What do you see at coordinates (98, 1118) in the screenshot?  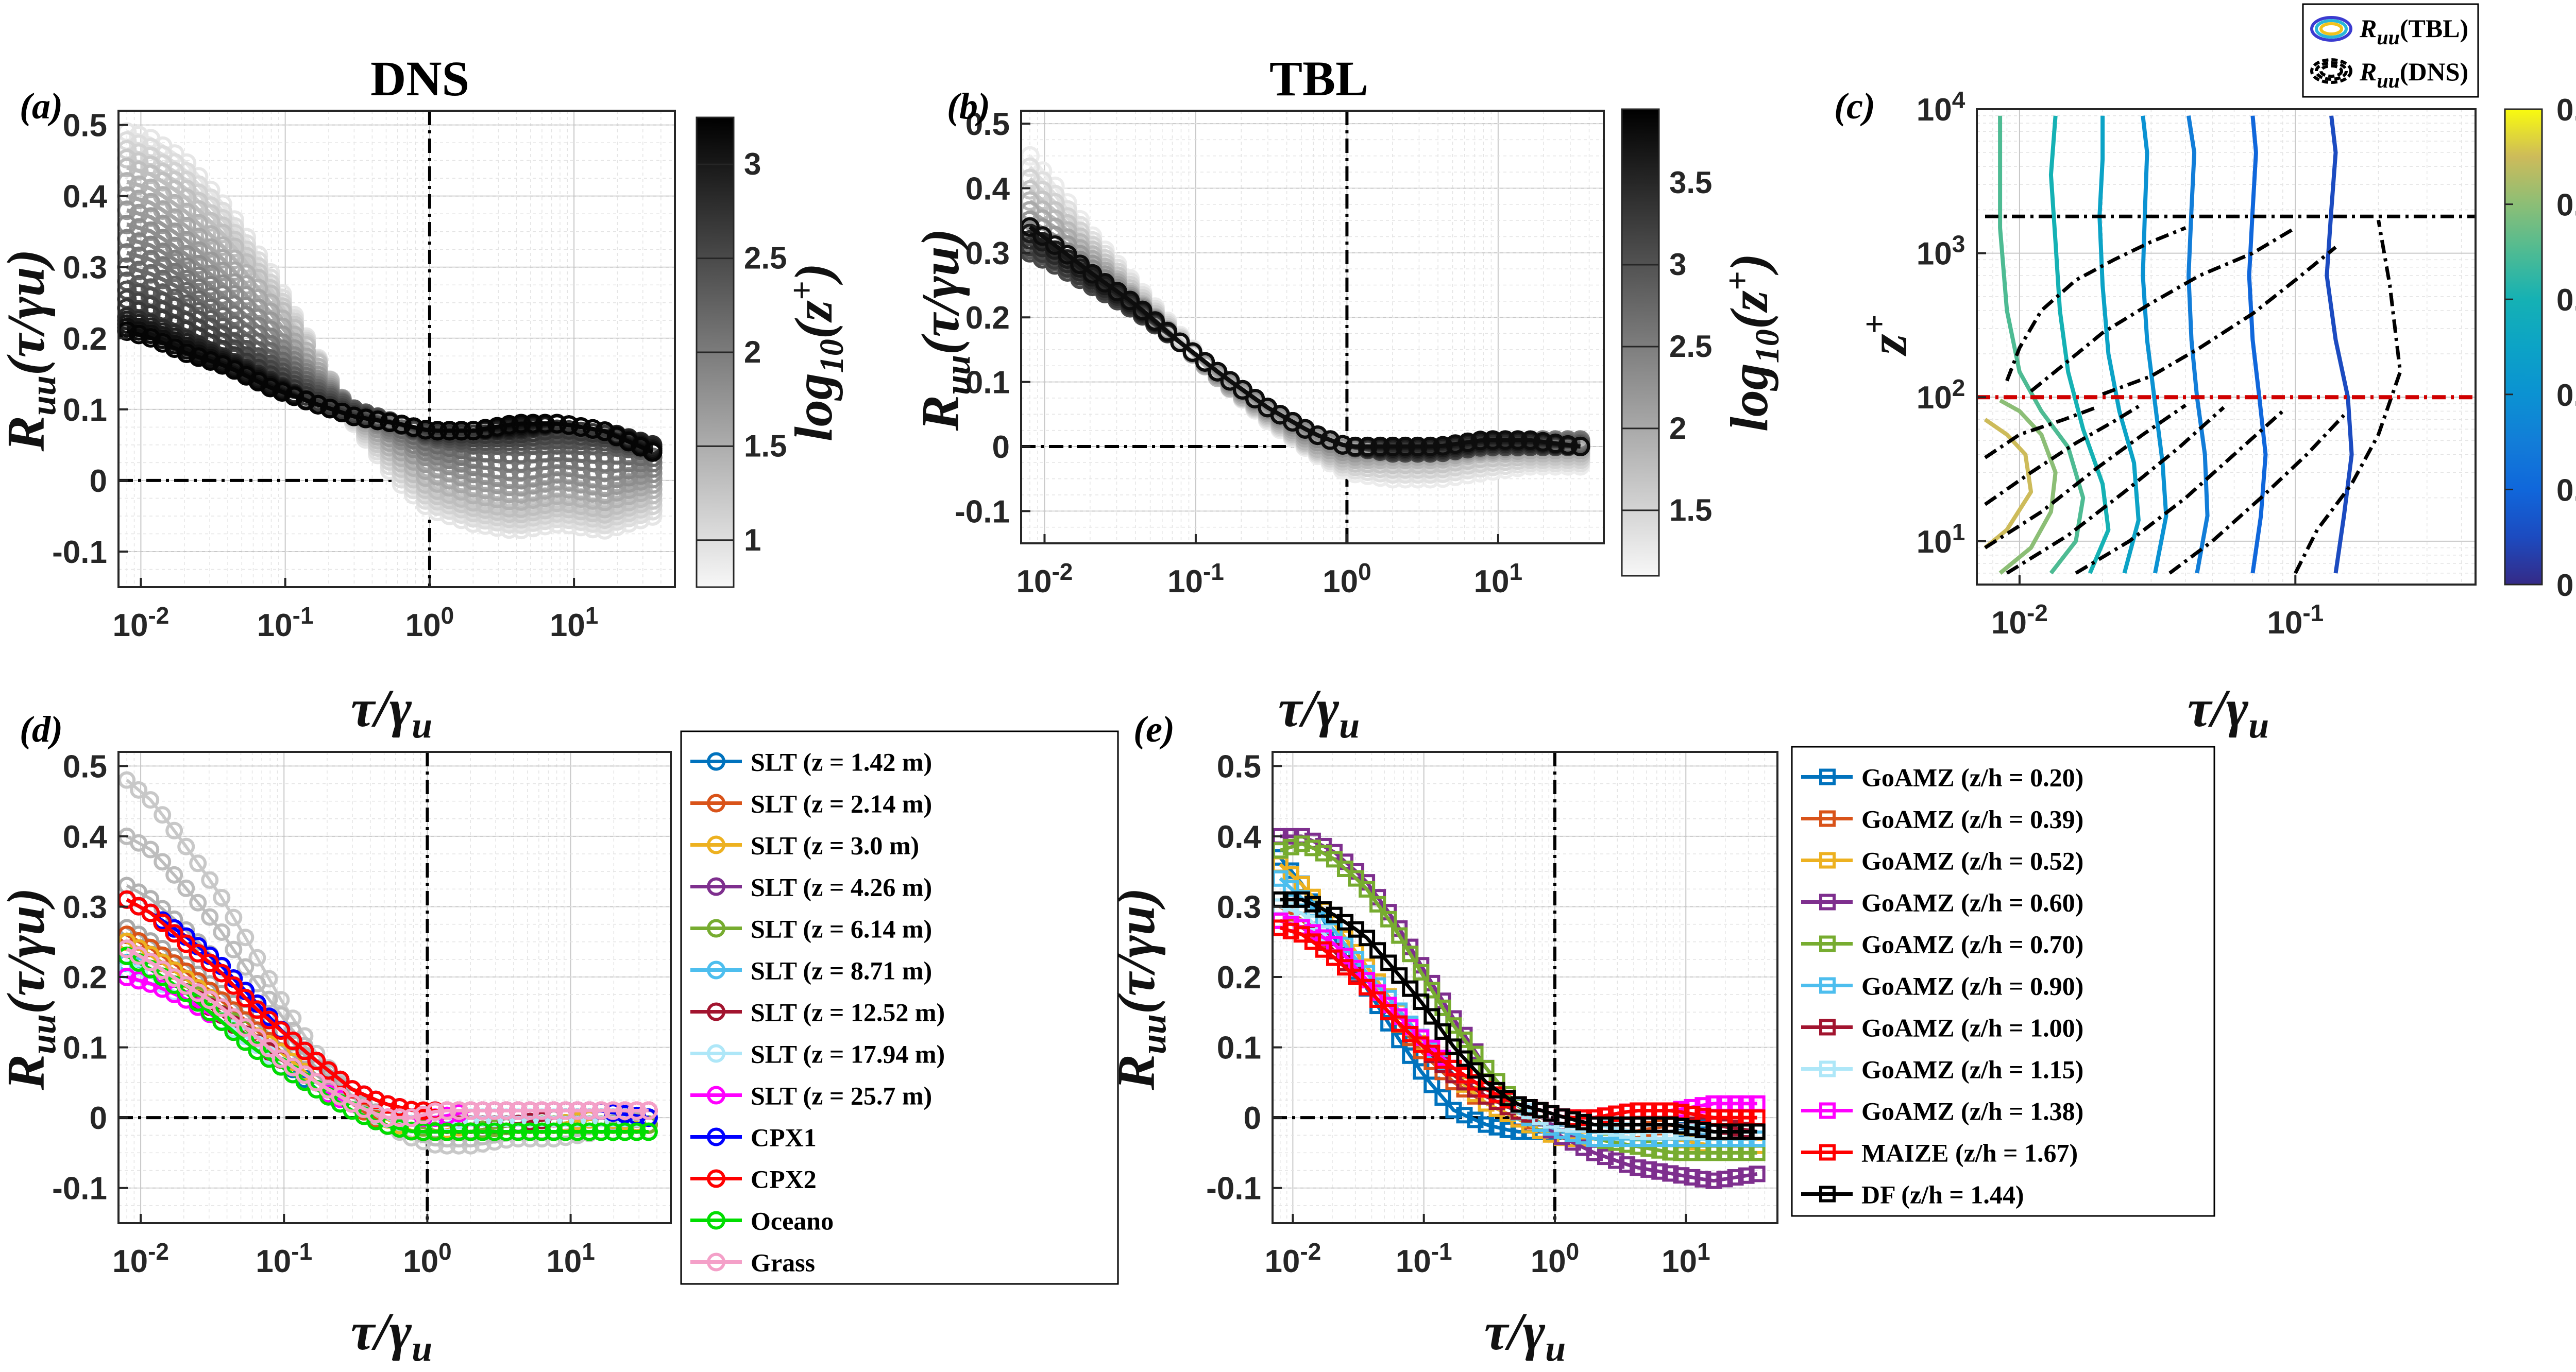 I see `d-ytick-label: 0` at bounding box center [98, 1118].